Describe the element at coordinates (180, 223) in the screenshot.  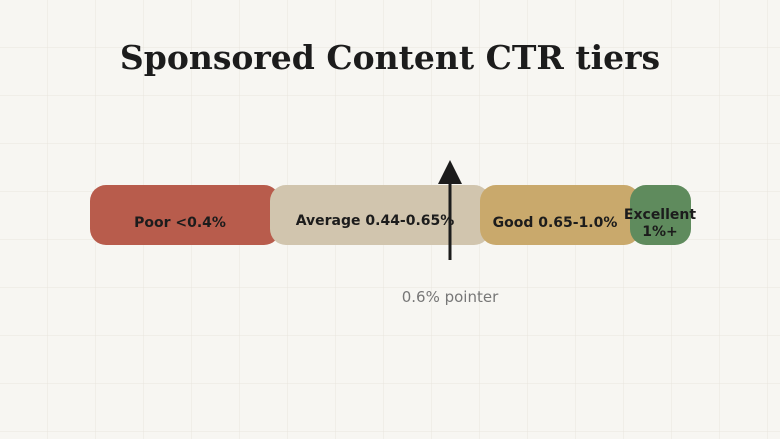
I see `tier-label: Poor <0.4%` at that location.